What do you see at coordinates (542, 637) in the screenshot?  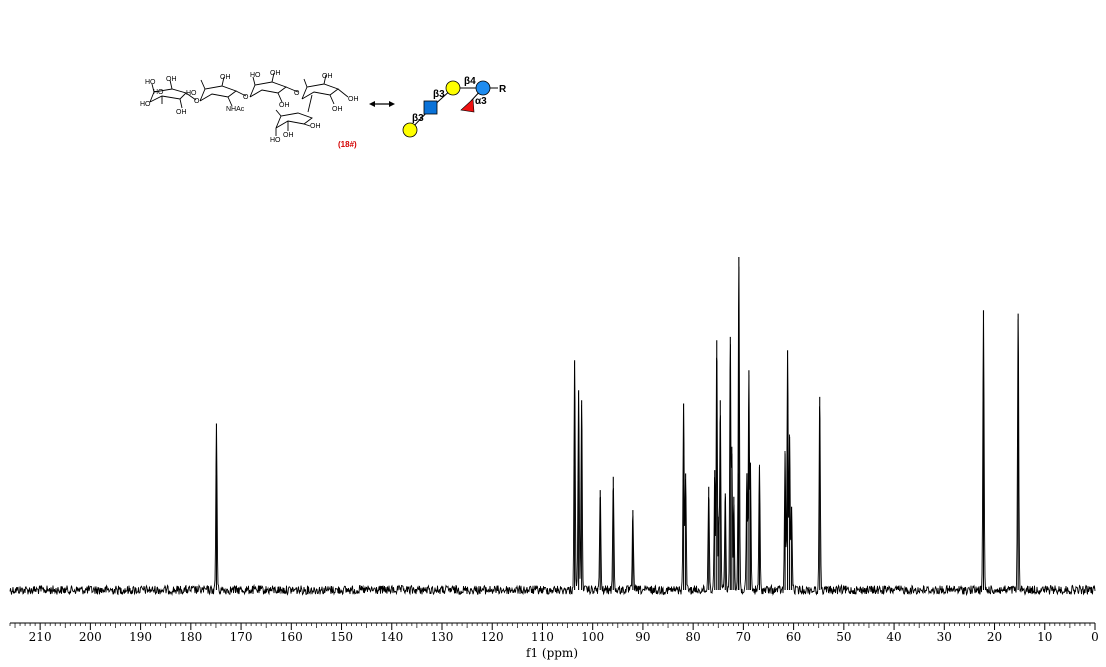 I see `x-tick-label: 110` at bounding box center [542, 637].